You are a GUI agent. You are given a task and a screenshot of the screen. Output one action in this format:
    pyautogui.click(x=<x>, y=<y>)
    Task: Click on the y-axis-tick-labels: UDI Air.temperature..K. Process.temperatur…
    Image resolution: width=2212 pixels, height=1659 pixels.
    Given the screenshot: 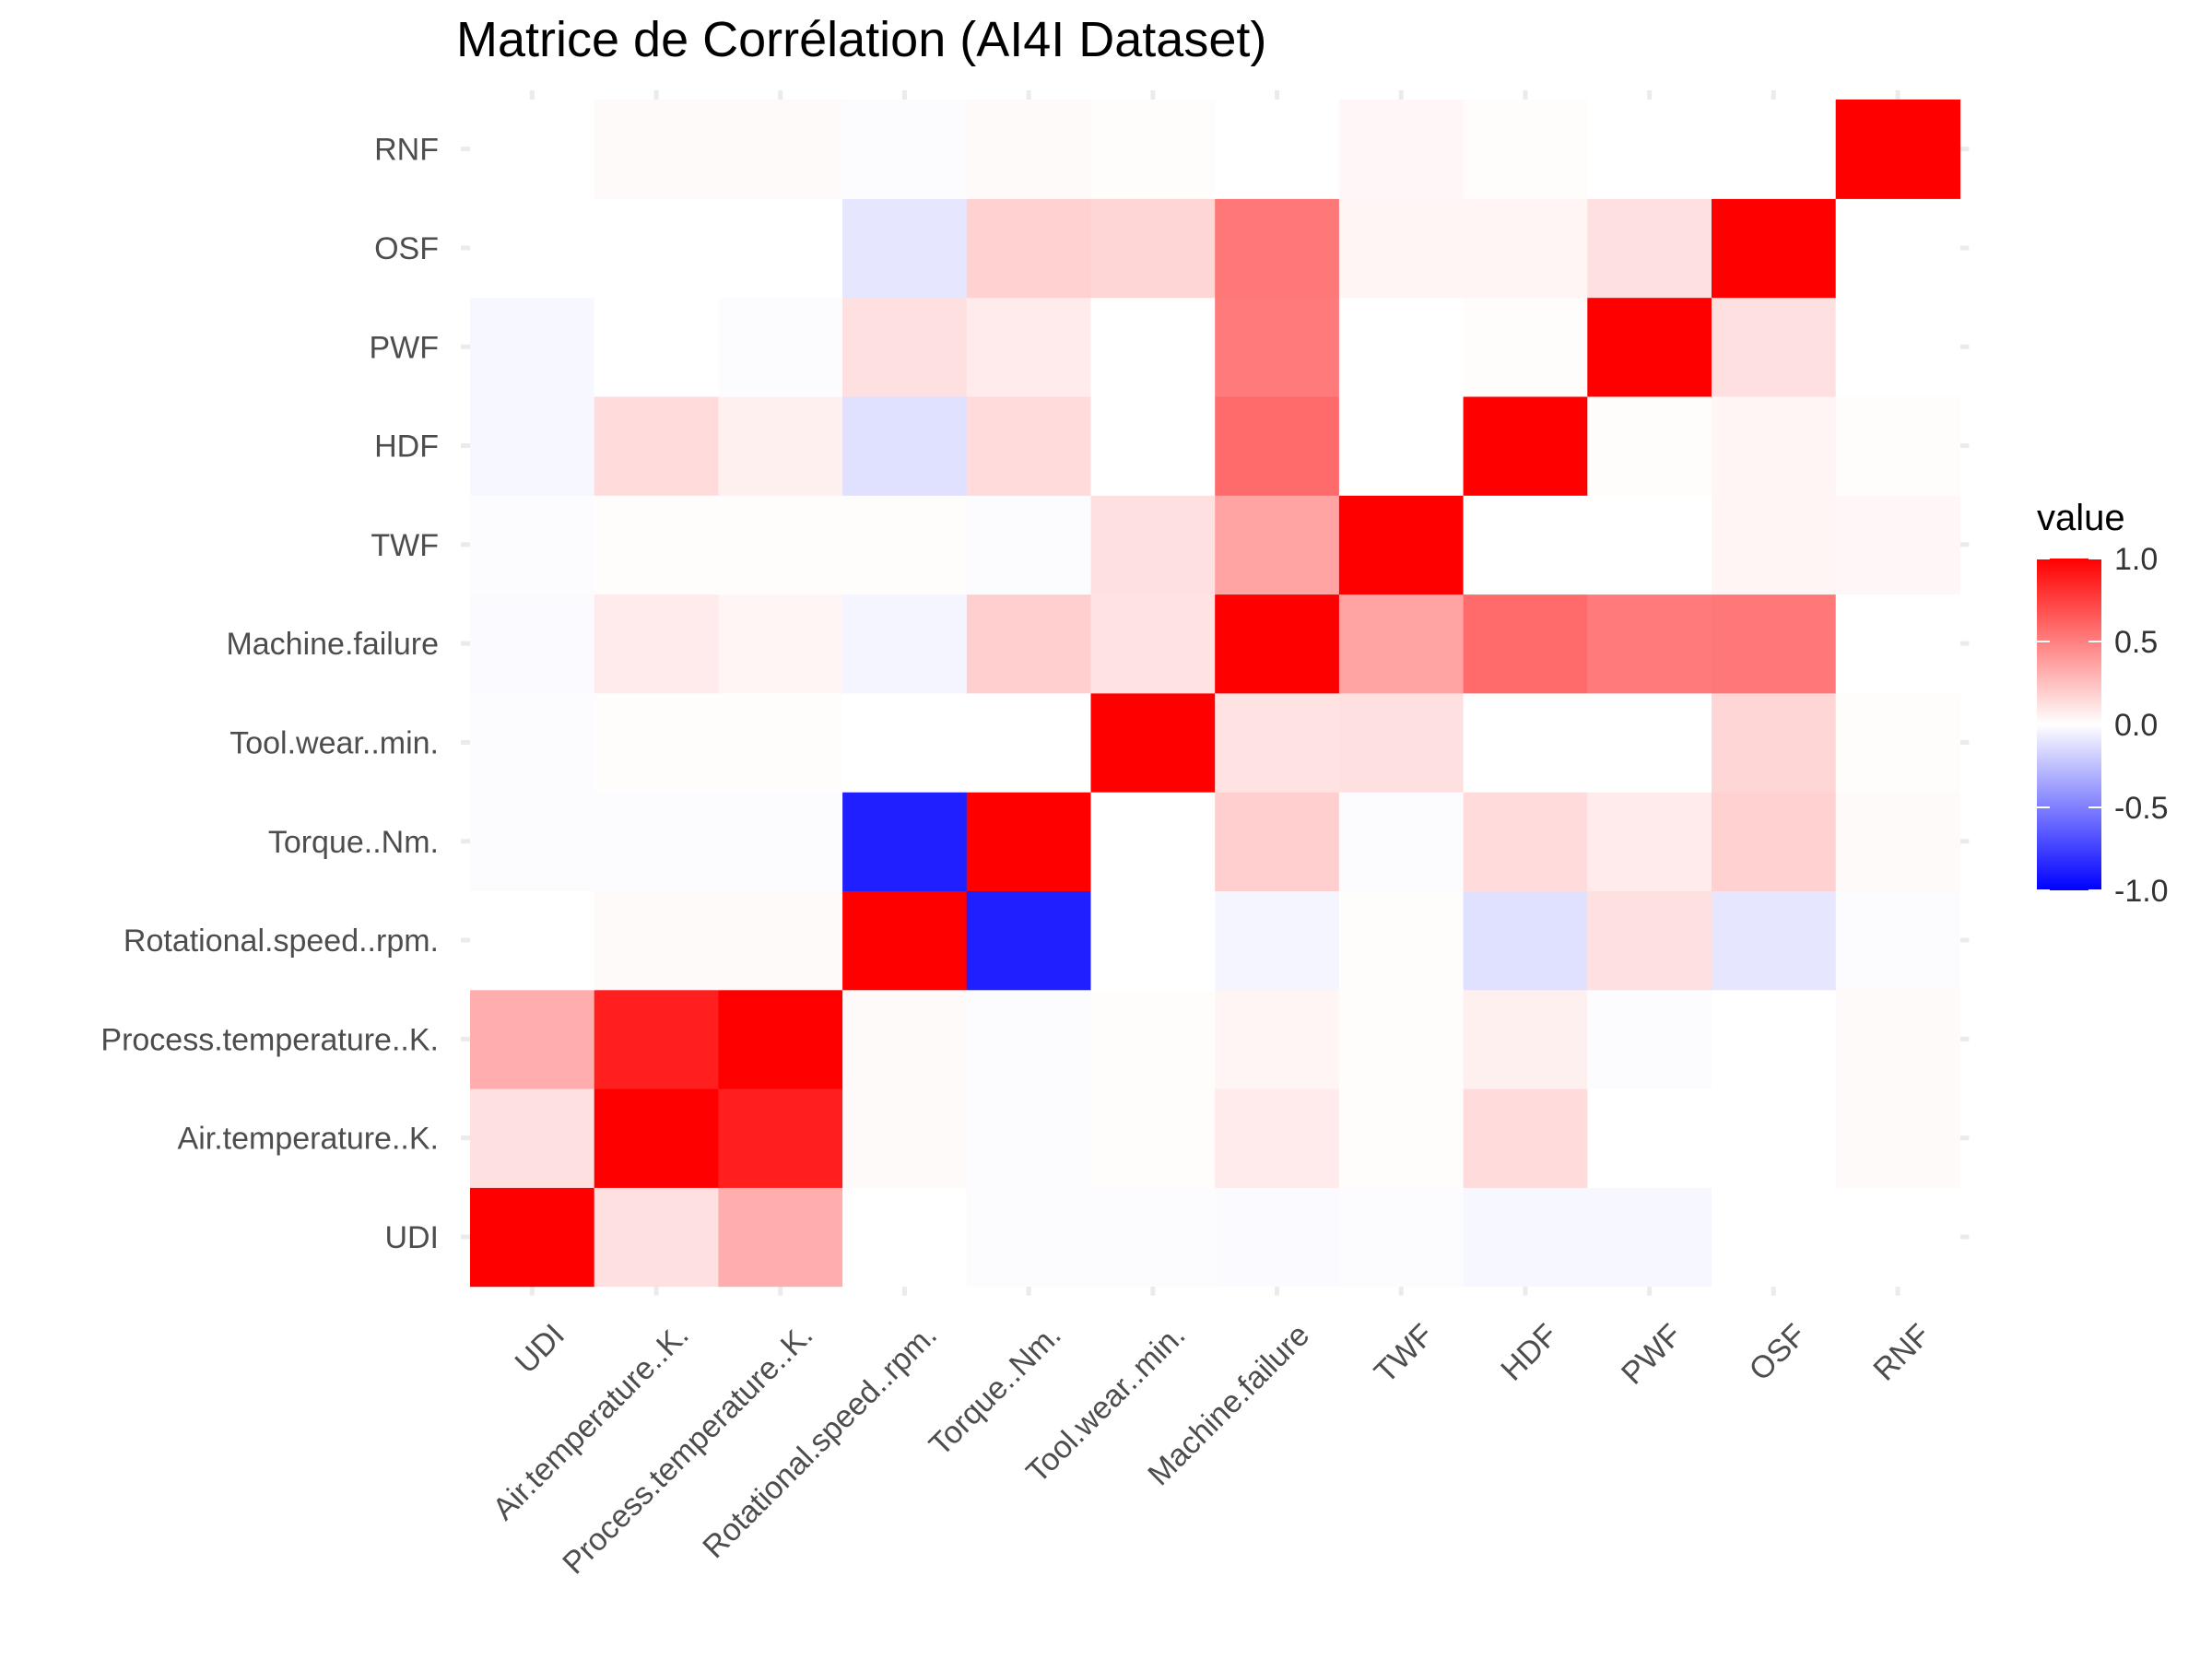 What is the action you would take?
    pyautogui.click(x=269, y=694)
    